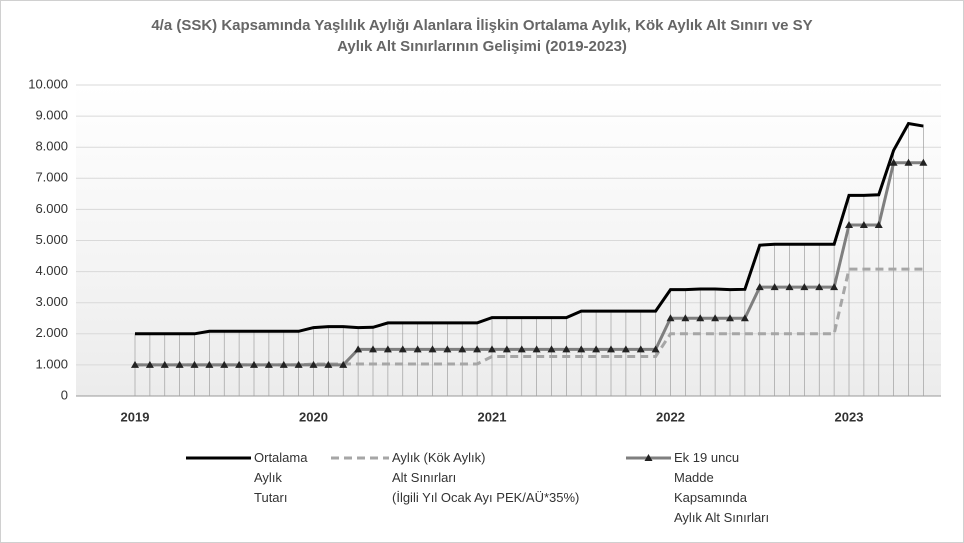  What do you see at coordinates (51, 208) in the screenshot?
I see `y-tick-label: 6.000` at bounding box center [51, 208].